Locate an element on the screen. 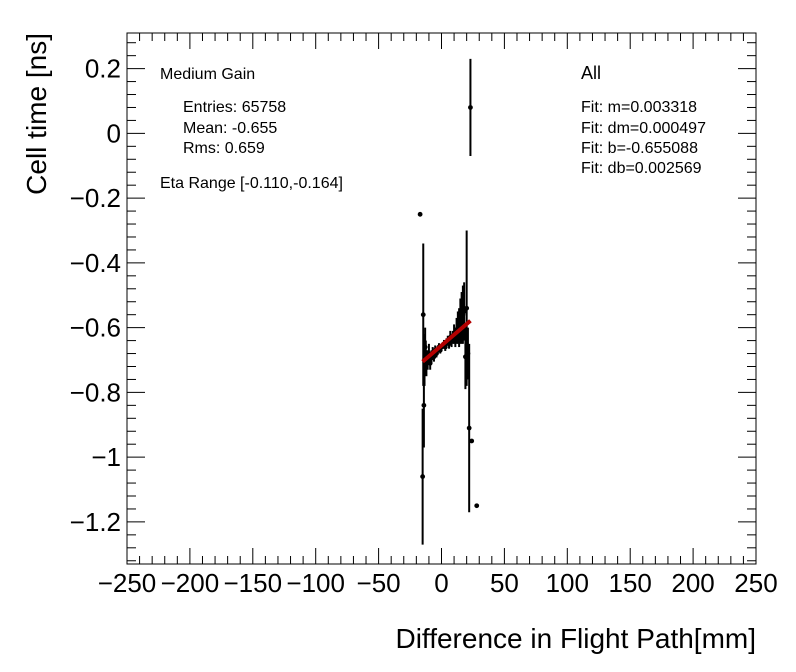 Image resolution: width=796 pixels, height=672 pixels. rms-label: Rms: 0.659 is located at coordinates (224, 148).